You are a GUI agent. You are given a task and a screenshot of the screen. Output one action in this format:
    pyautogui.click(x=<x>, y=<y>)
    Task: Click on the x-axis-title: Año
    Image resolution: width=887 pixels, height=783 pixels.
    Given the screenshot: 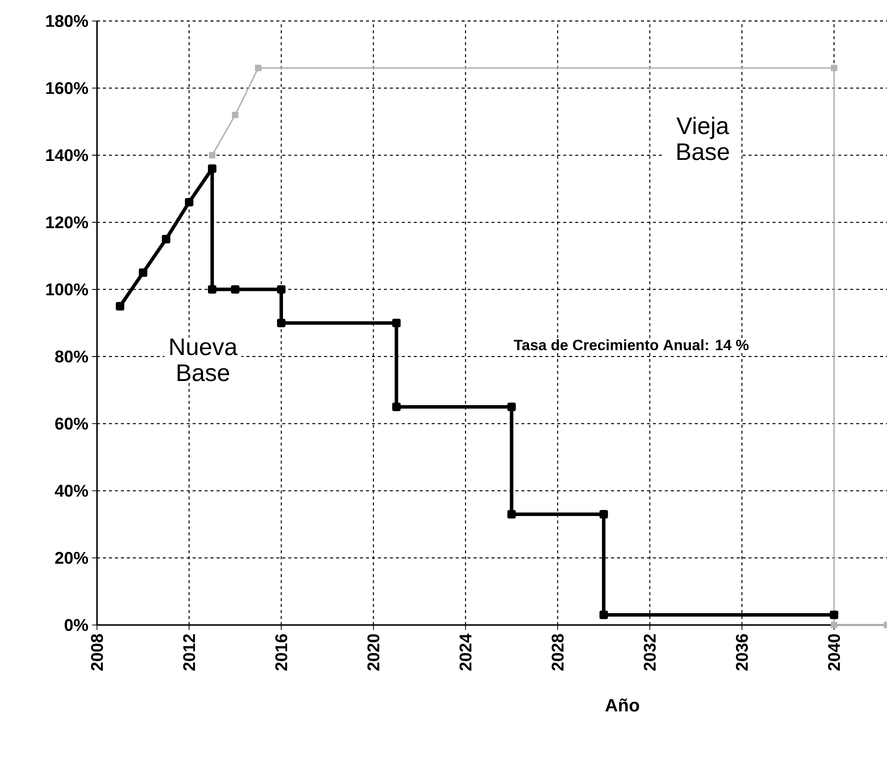 What is the action you would take?
    pyautogui.click(x=622, y=705)
    